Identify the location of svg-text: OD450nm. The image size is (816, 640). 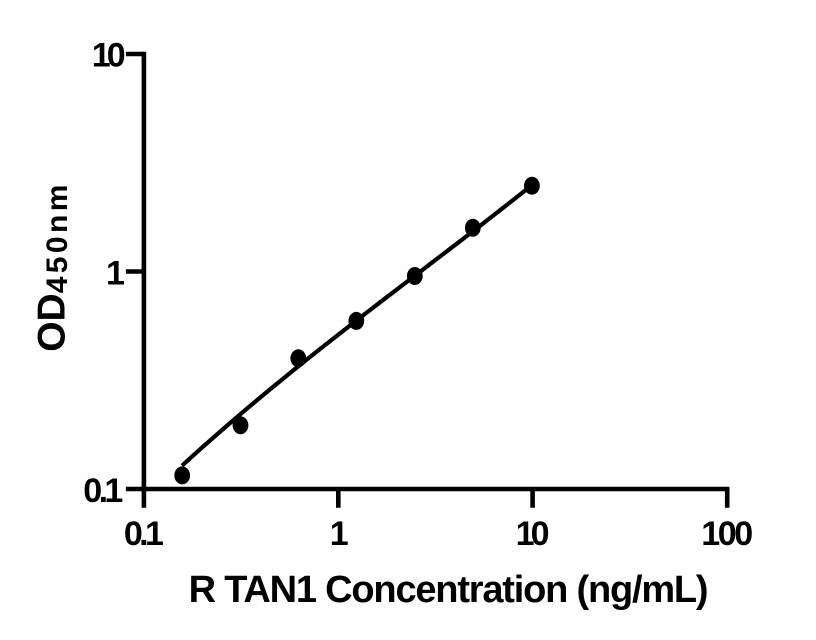
(53, 266).